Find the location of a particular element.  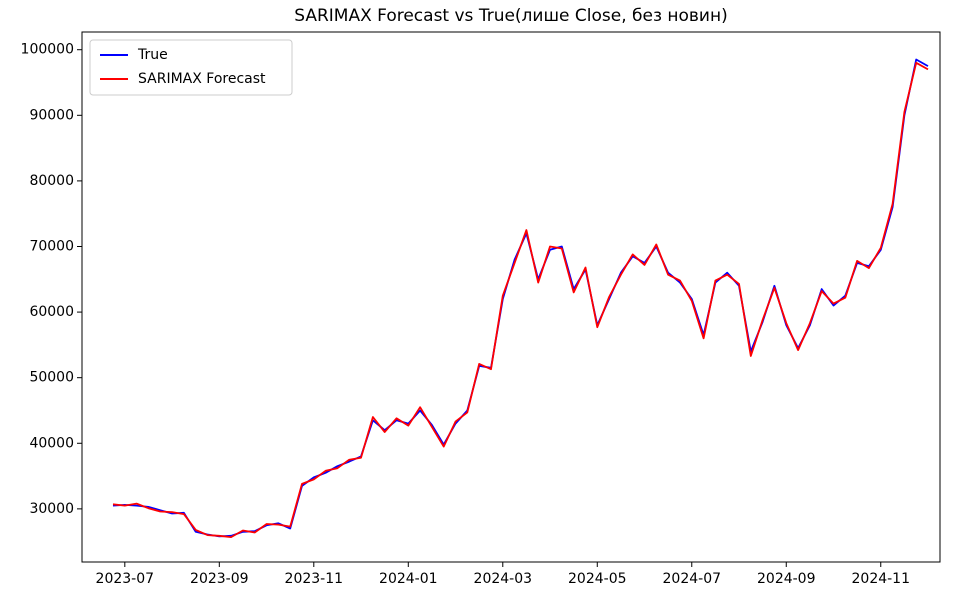

x-tick-label: 2023-09 is located at coordinates (219, 579).